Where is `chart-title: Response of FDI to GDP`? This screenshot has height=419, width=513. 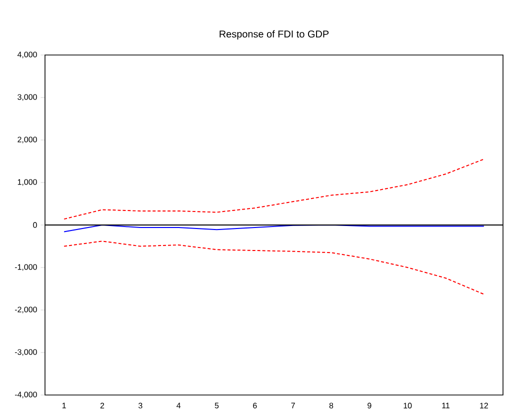 chart-title: Response of FDI to GDP is located at coordinates (274, 35).